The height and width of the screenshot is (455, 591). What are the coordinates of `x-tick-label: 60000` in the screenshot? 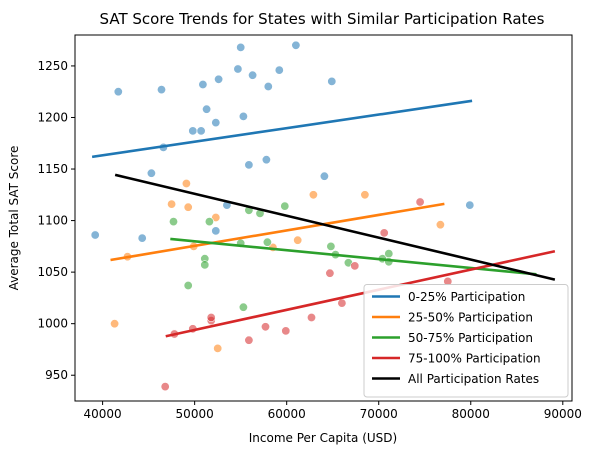 It's located at (287, 414).